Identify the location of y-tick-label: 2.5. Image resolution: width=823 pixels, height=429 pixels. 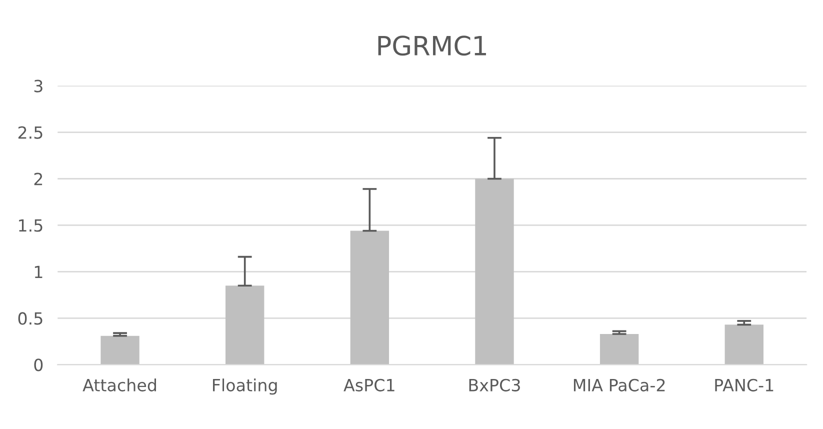
(30, 132).